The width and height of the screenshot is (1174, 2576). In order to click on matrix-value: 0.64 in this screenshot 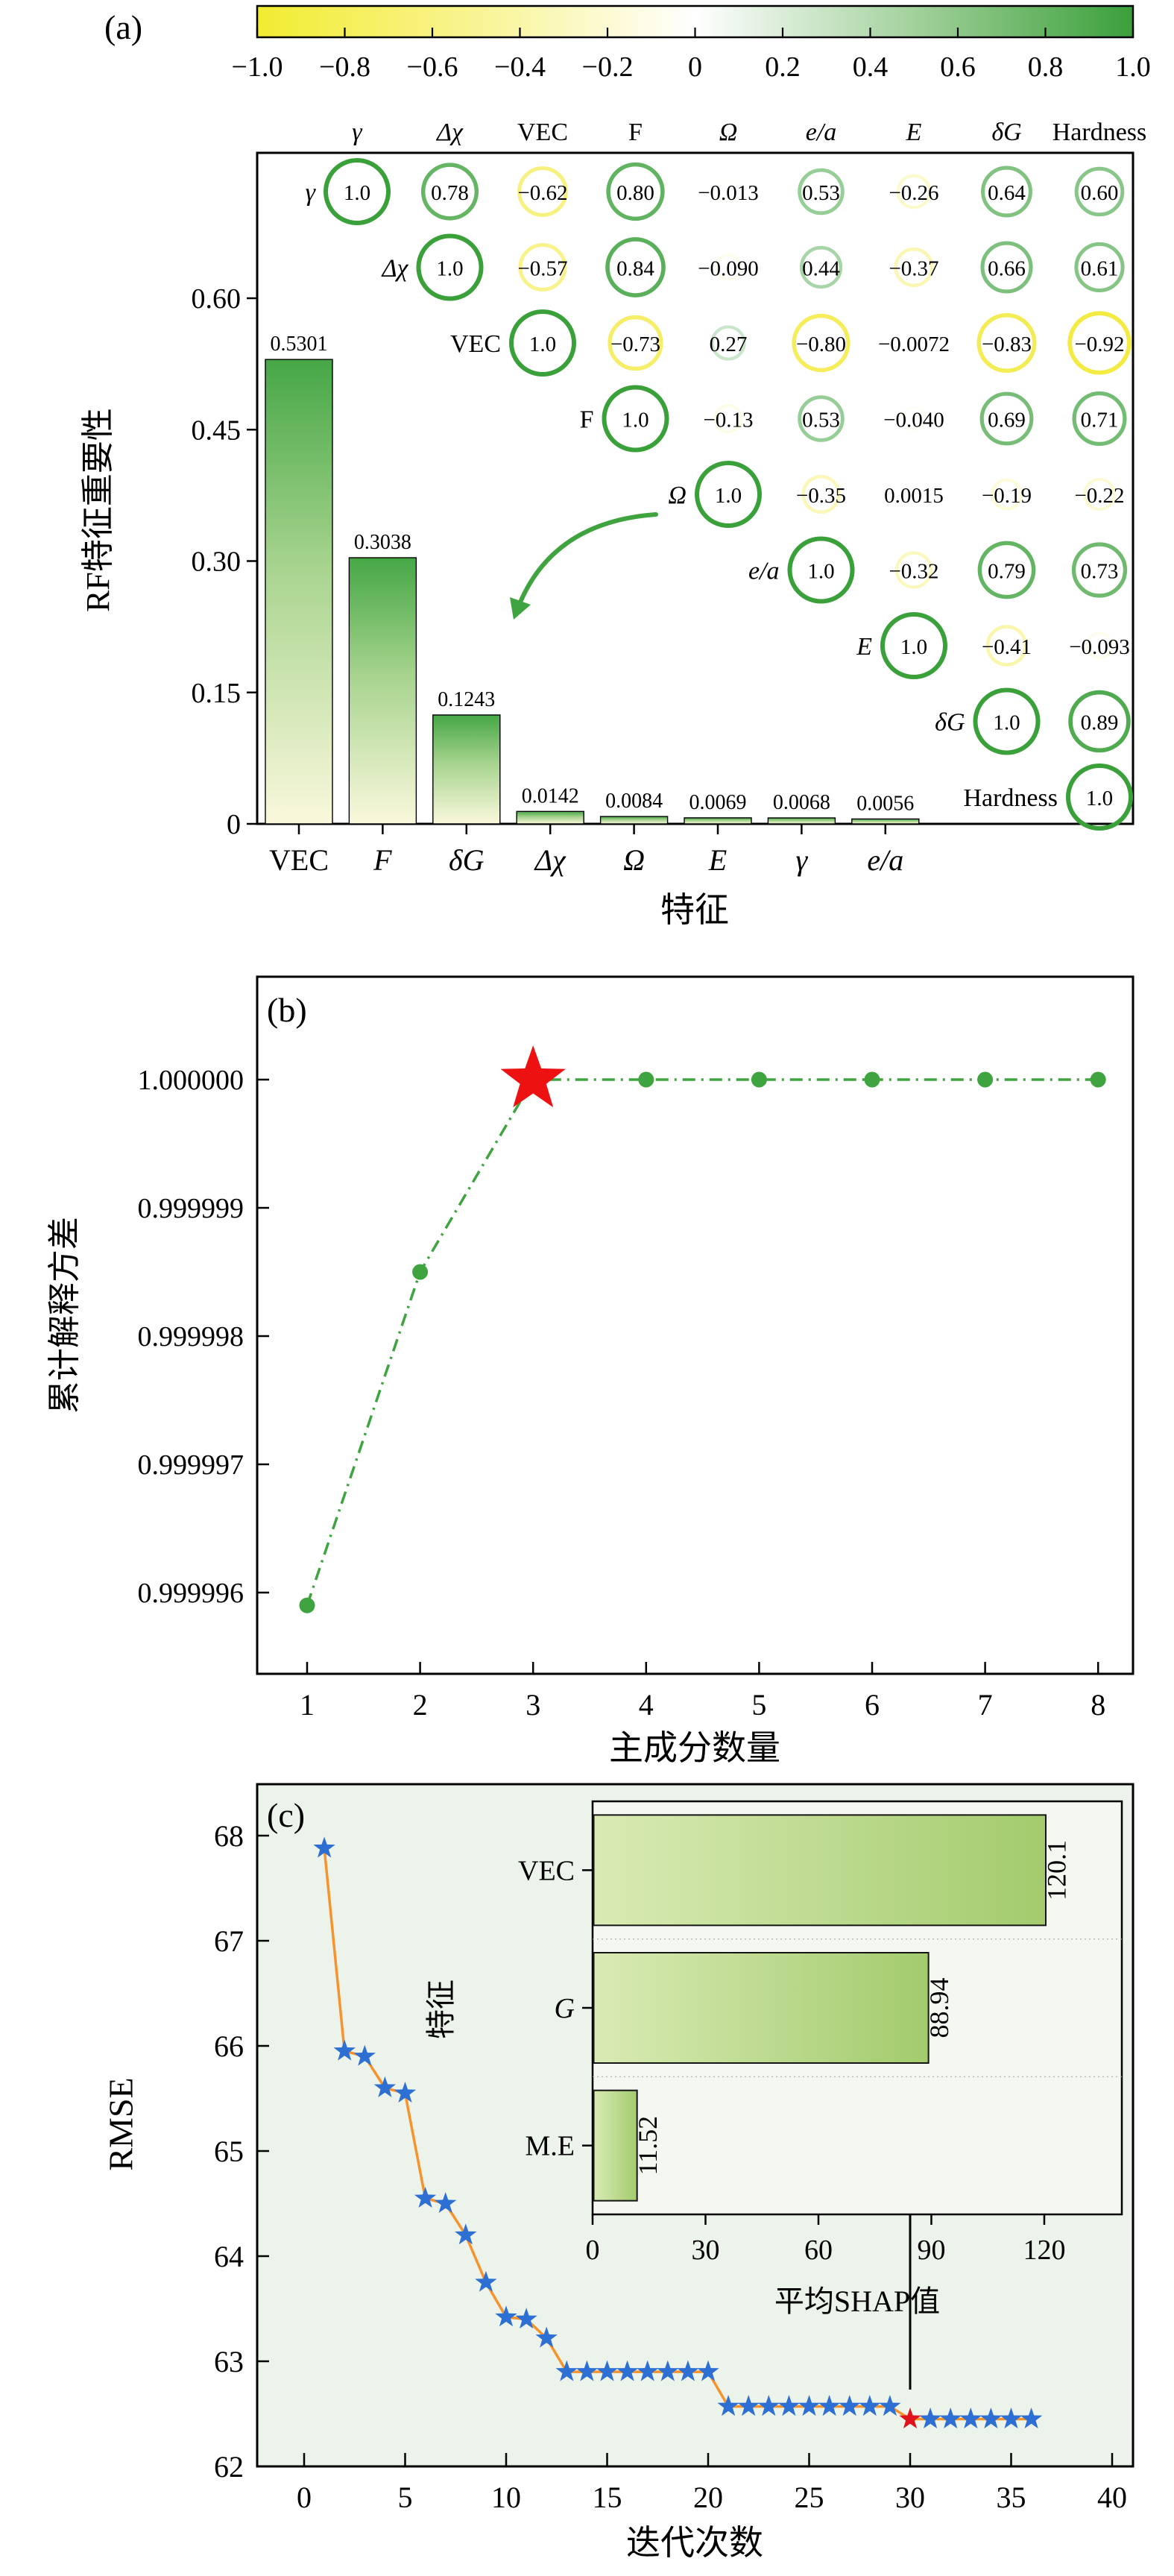, I will do `click(1007, 193)`.